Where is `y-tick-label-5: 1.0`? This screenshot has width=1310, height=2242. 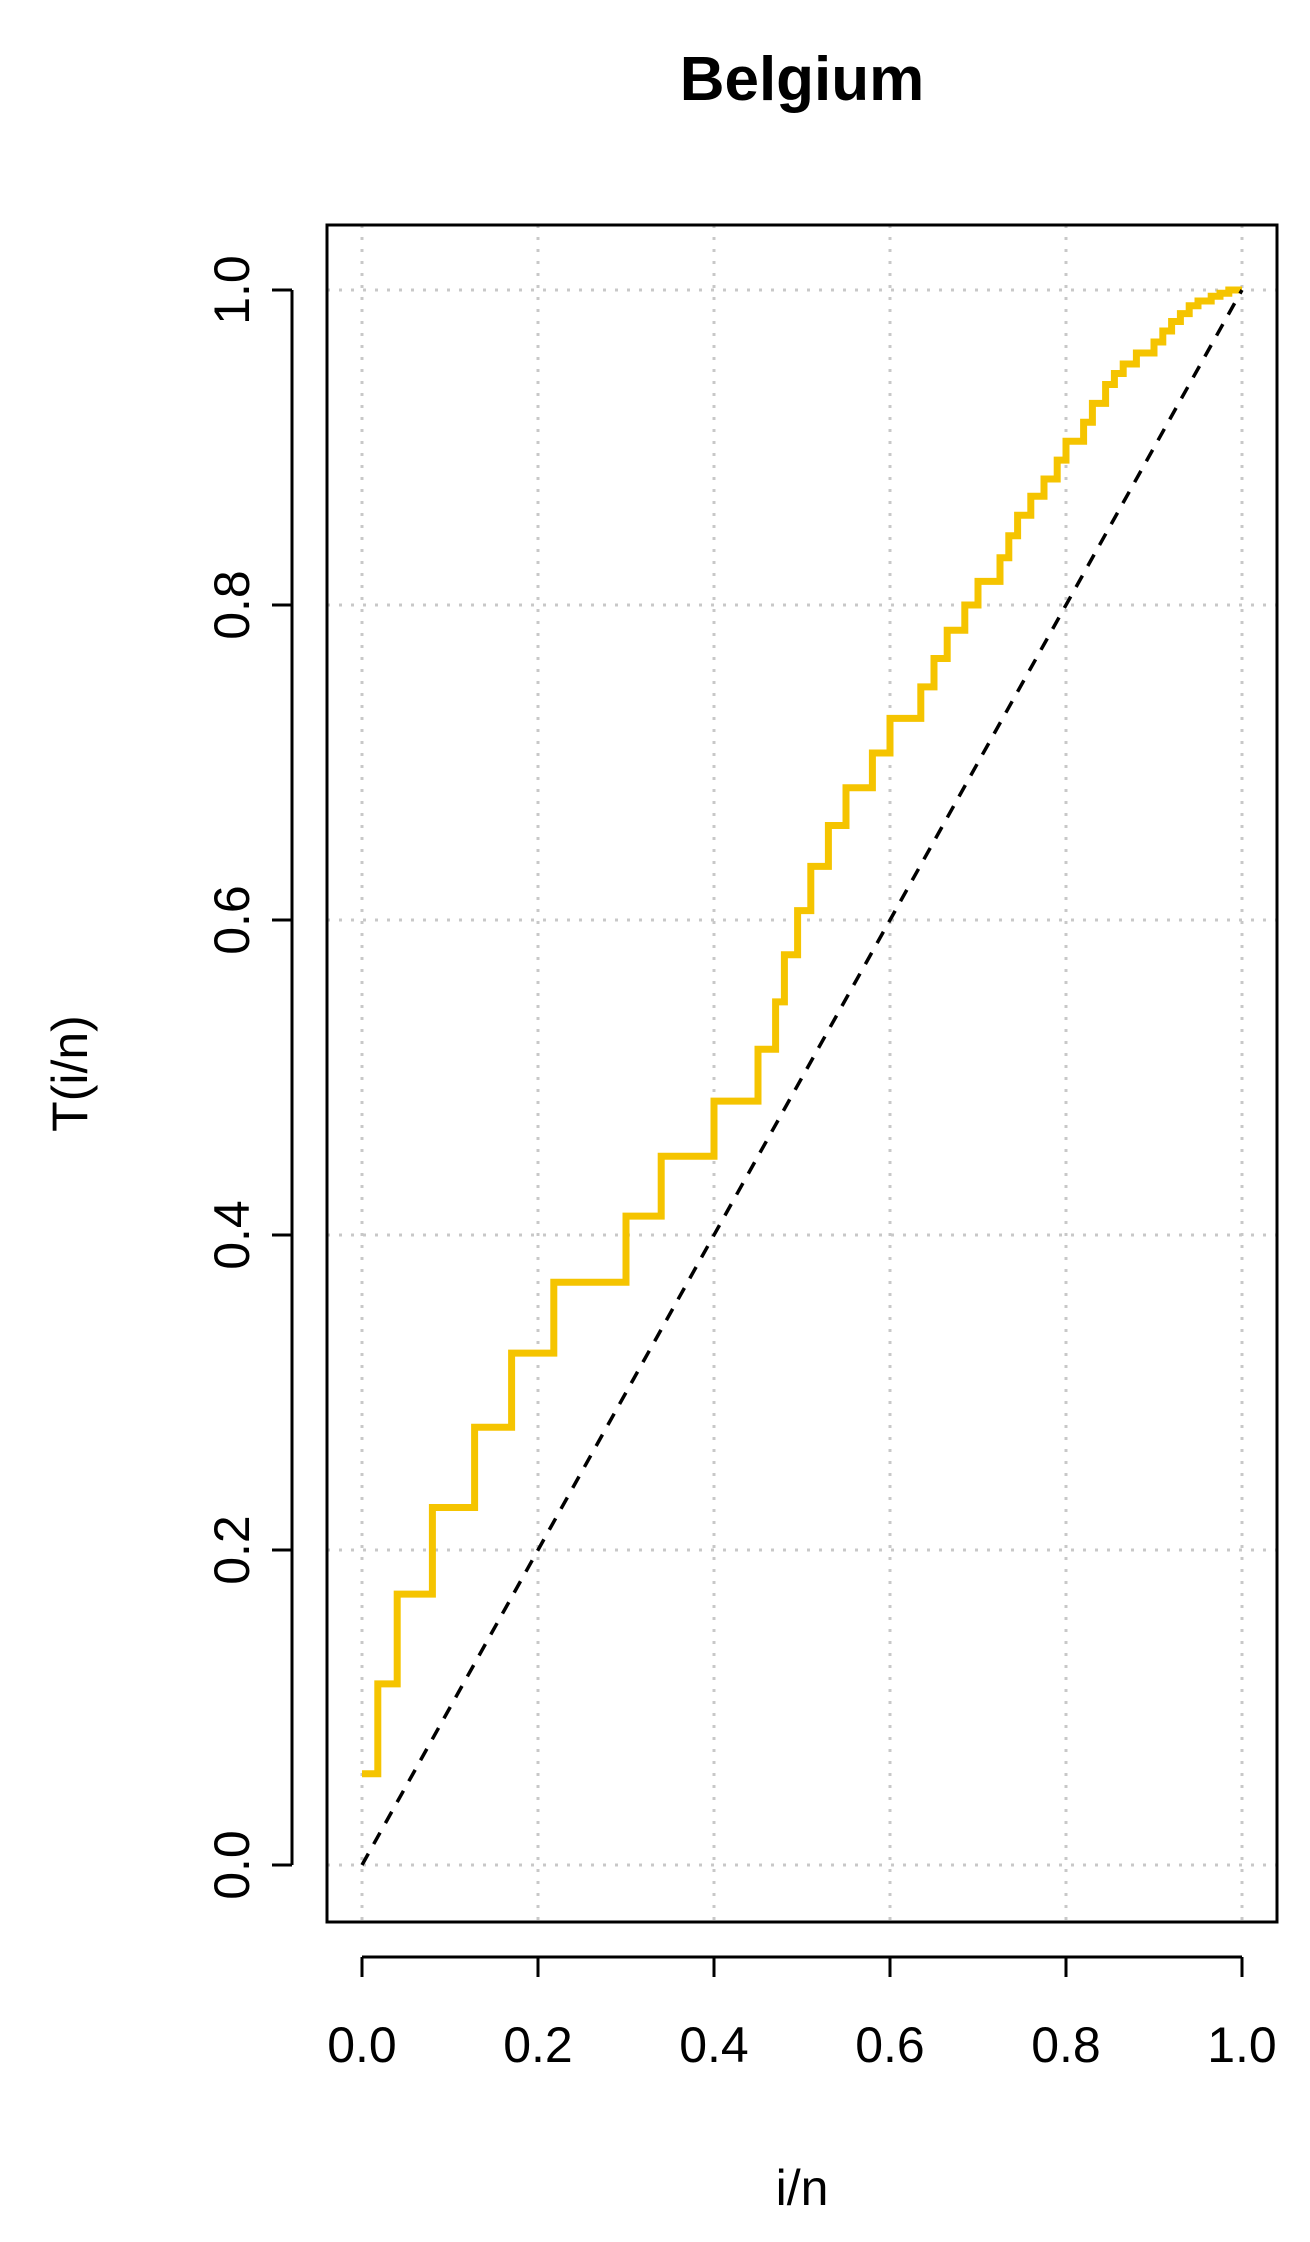
y-tick-label-5: 1.0 is located at coordinates (232, 290).